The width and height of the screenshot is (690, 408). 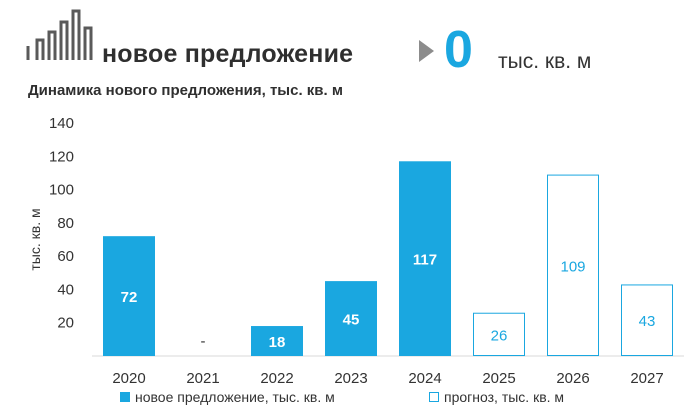 I want to click on legend-label: новое предложение, тыс. кв. м, so click(x=235, y=397).